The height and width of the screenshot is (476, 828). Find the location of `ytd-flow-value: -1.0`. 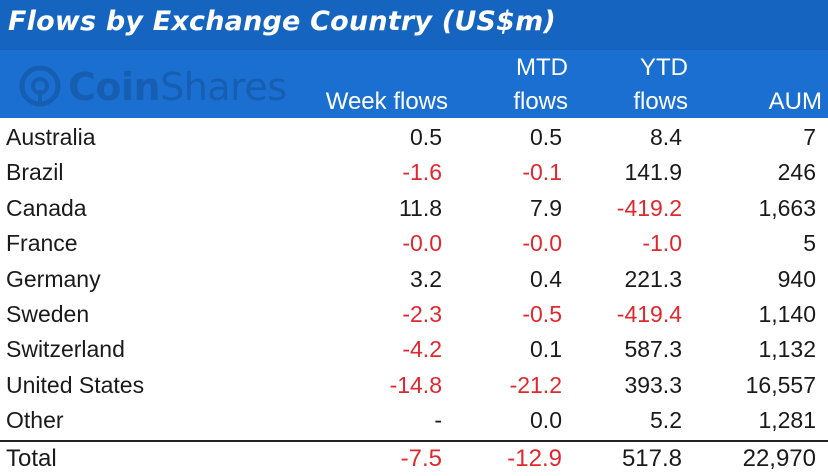

ytd-flow-value: -1.0 is located at coordinates (662, 243).